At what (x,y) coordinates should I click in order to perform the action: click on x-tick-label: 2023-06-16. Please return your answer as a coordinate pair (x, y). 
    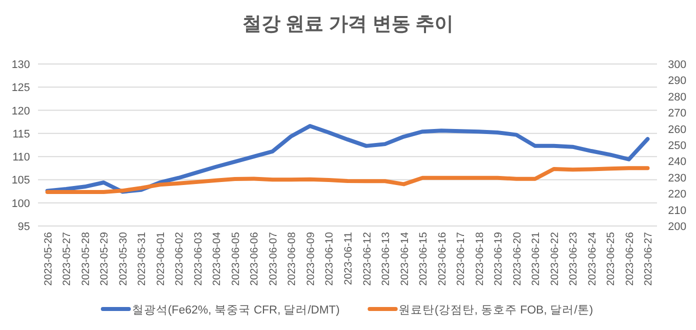
    Looking at the image, I should click on (442, 259).